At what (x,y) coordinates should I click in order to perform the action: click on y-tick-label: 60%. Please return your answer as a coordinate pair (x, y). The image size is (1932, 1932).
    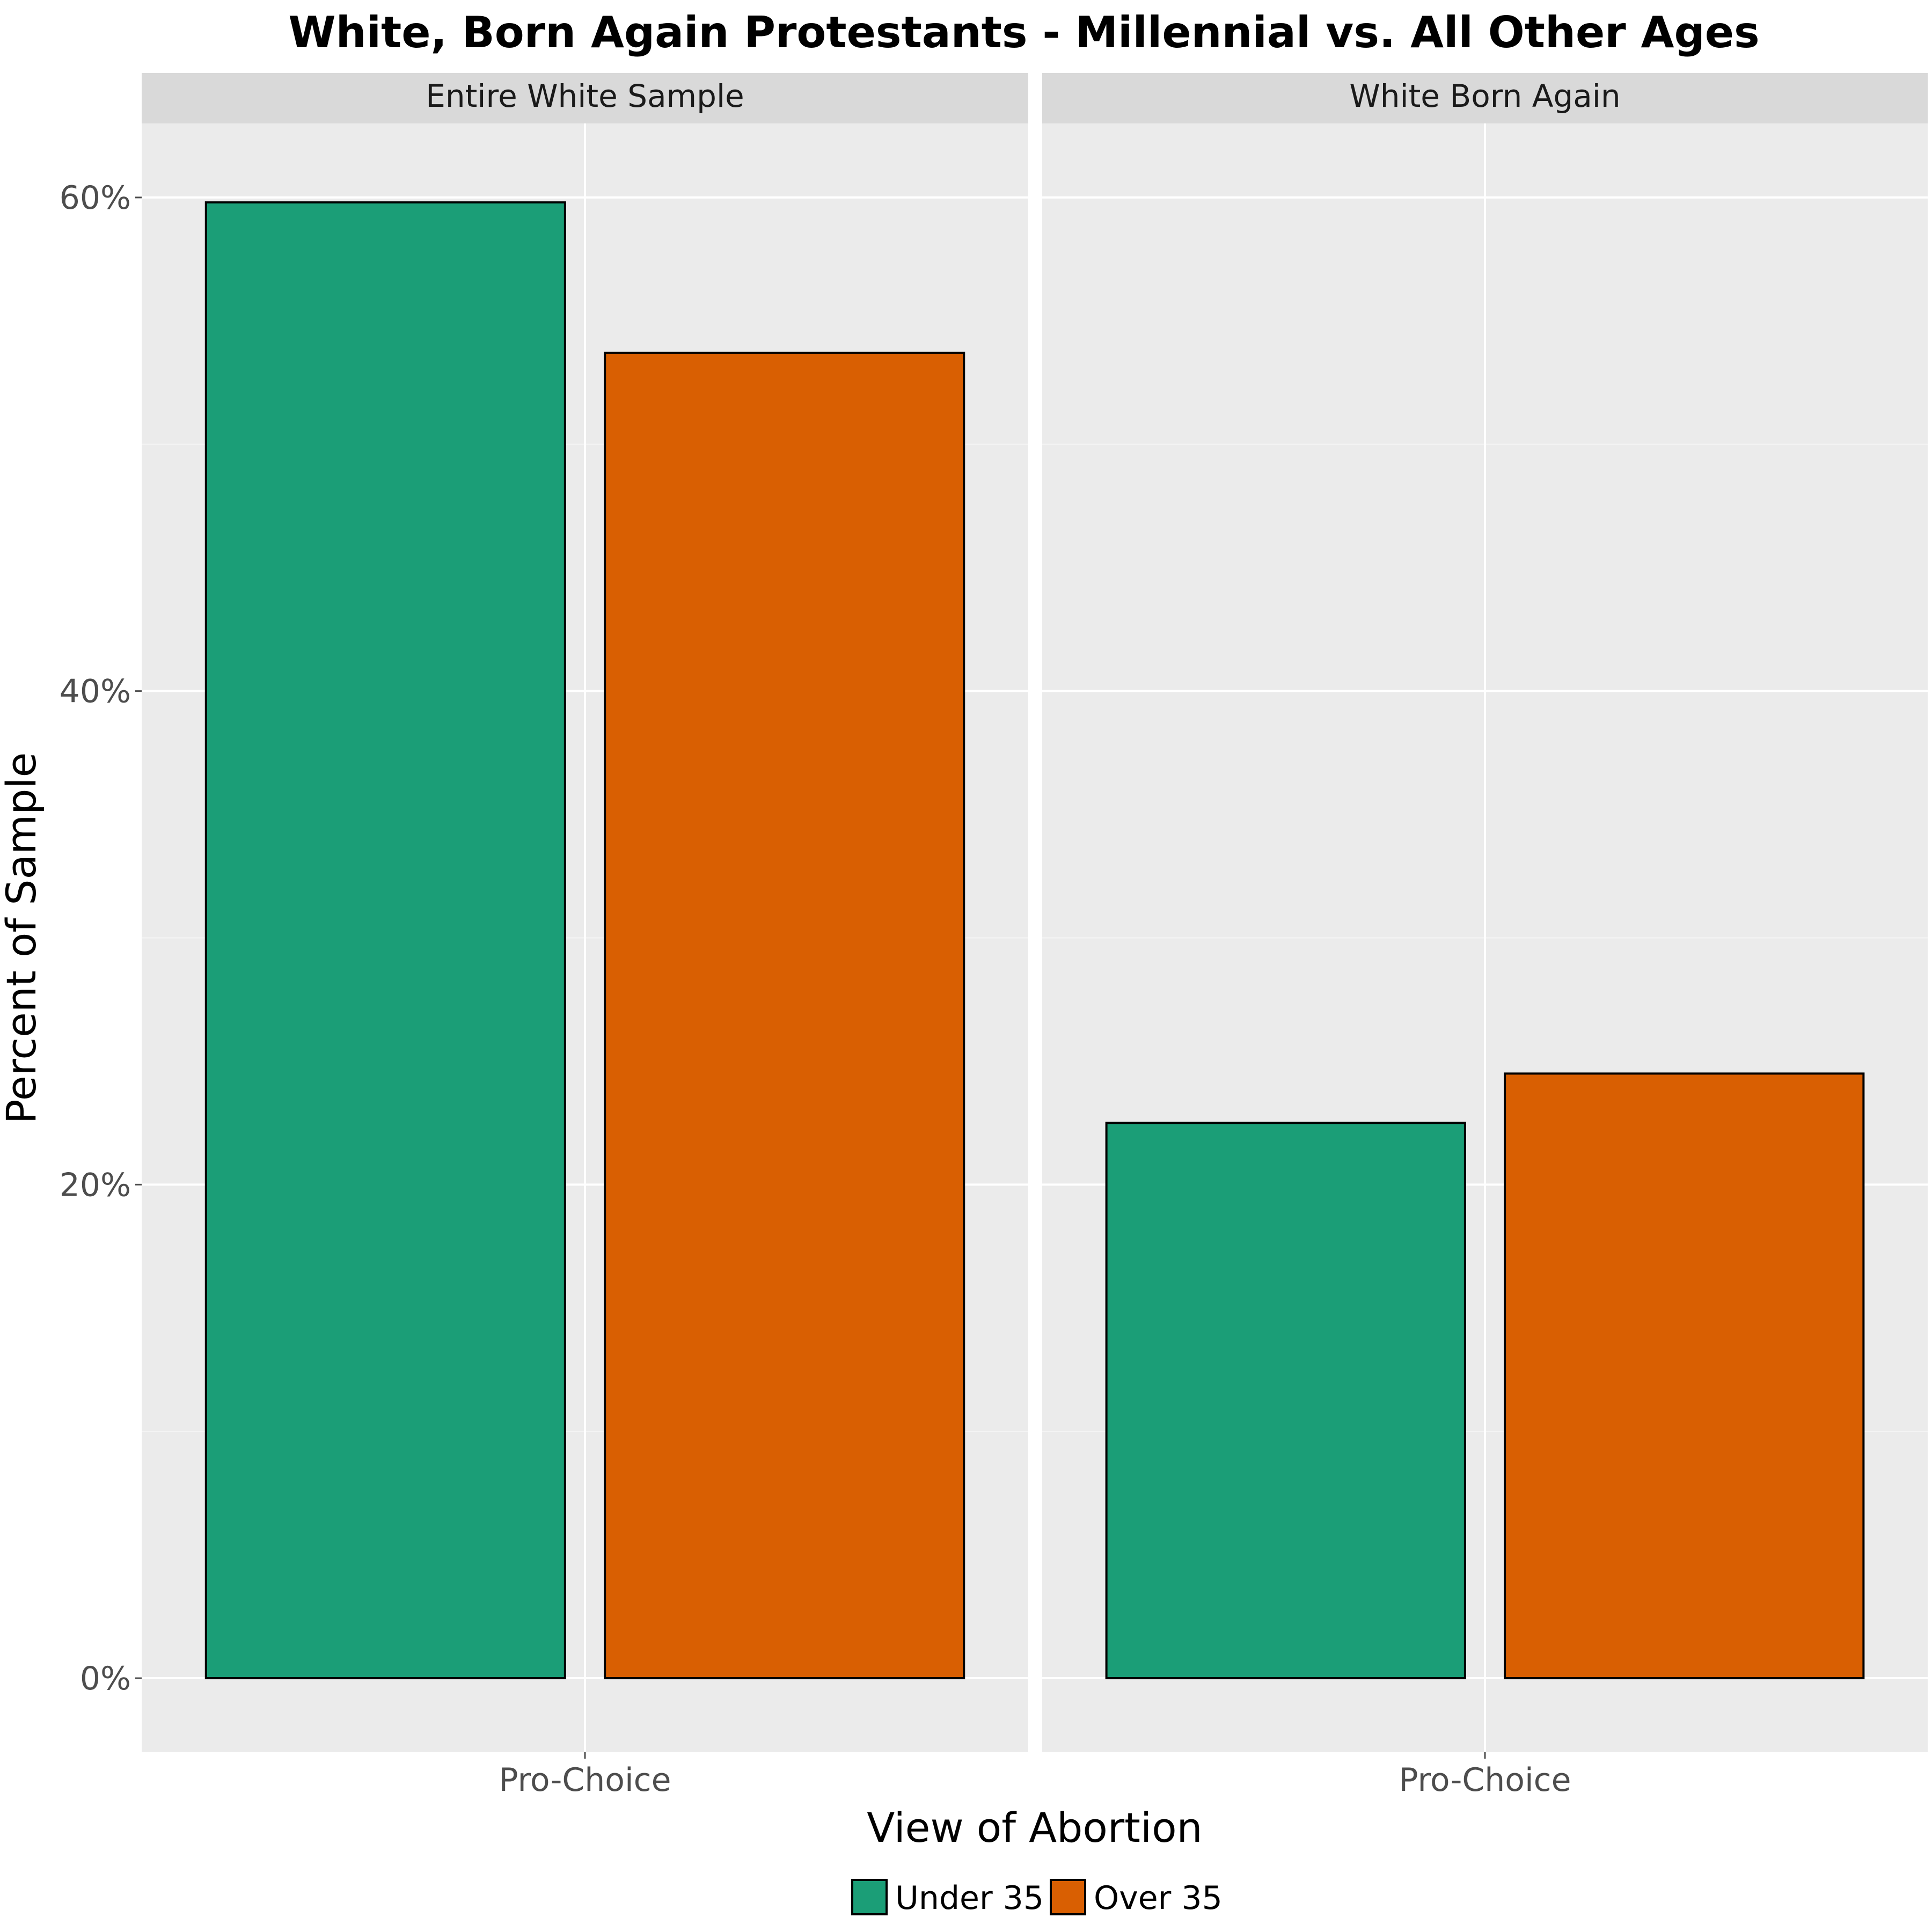
    Looking at the image, I should click on (95, 198).